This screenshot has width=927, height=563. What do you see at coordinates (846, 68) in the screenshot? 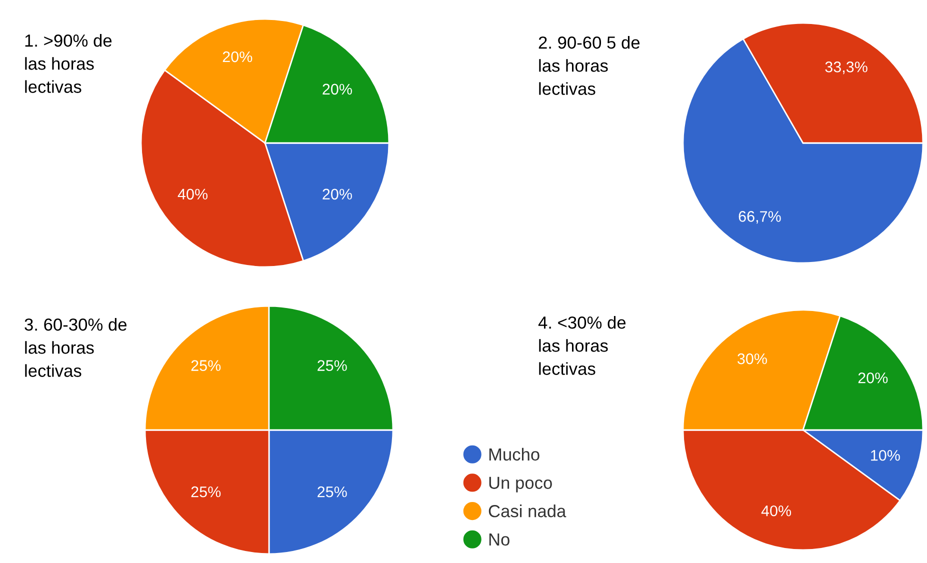
I see `data-label: 33,3%` at bounding box center [846, 68].